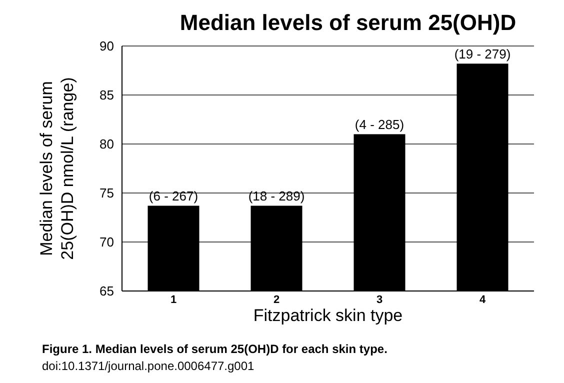 The width and height of the screenshot is (564, 383). I want to click on y-tick-label: 80, so click(107, 144).